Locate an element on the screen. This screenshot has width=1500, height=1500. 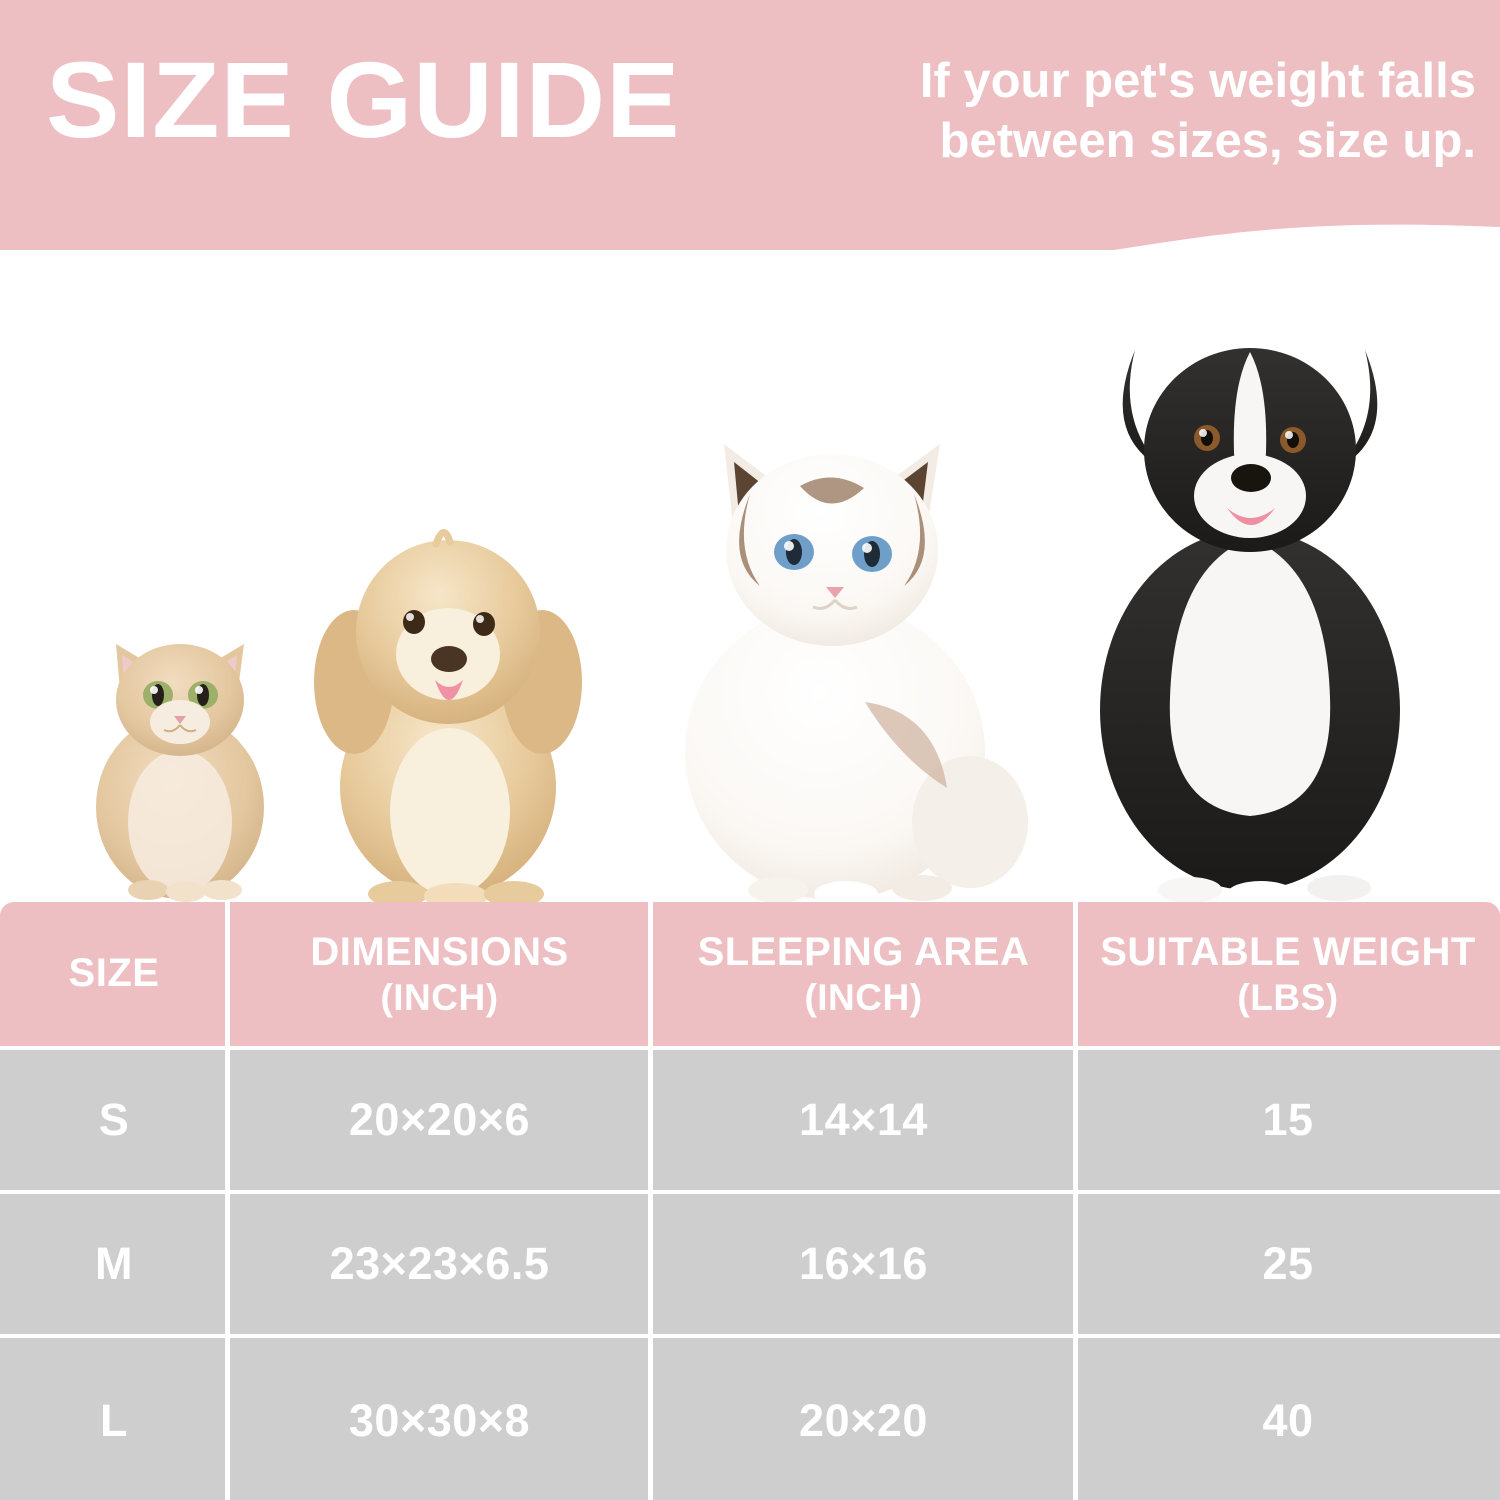
column-header-sleeping-area-unit: (INCH) is located at coordinates (863, 997).